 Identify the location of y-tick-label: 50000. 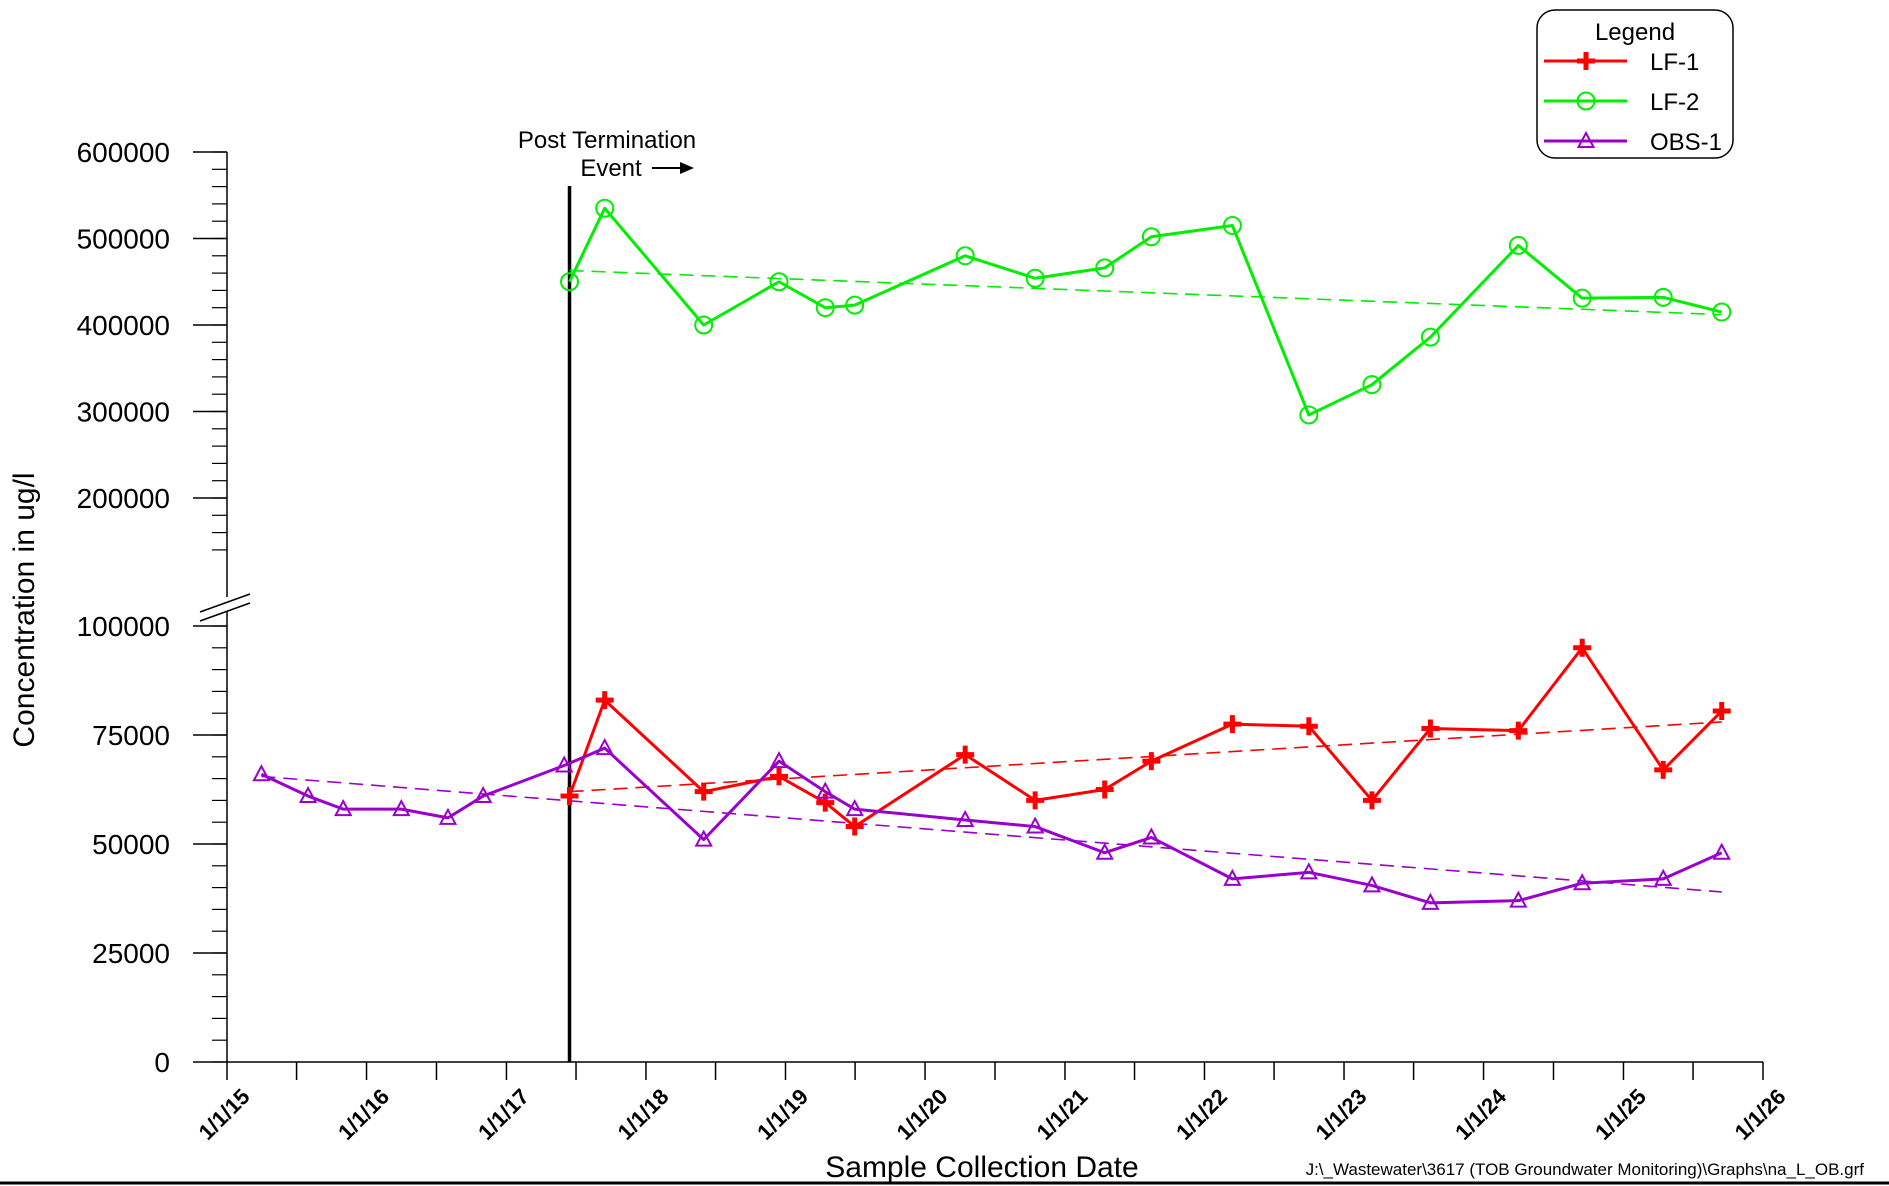
(131, 844).